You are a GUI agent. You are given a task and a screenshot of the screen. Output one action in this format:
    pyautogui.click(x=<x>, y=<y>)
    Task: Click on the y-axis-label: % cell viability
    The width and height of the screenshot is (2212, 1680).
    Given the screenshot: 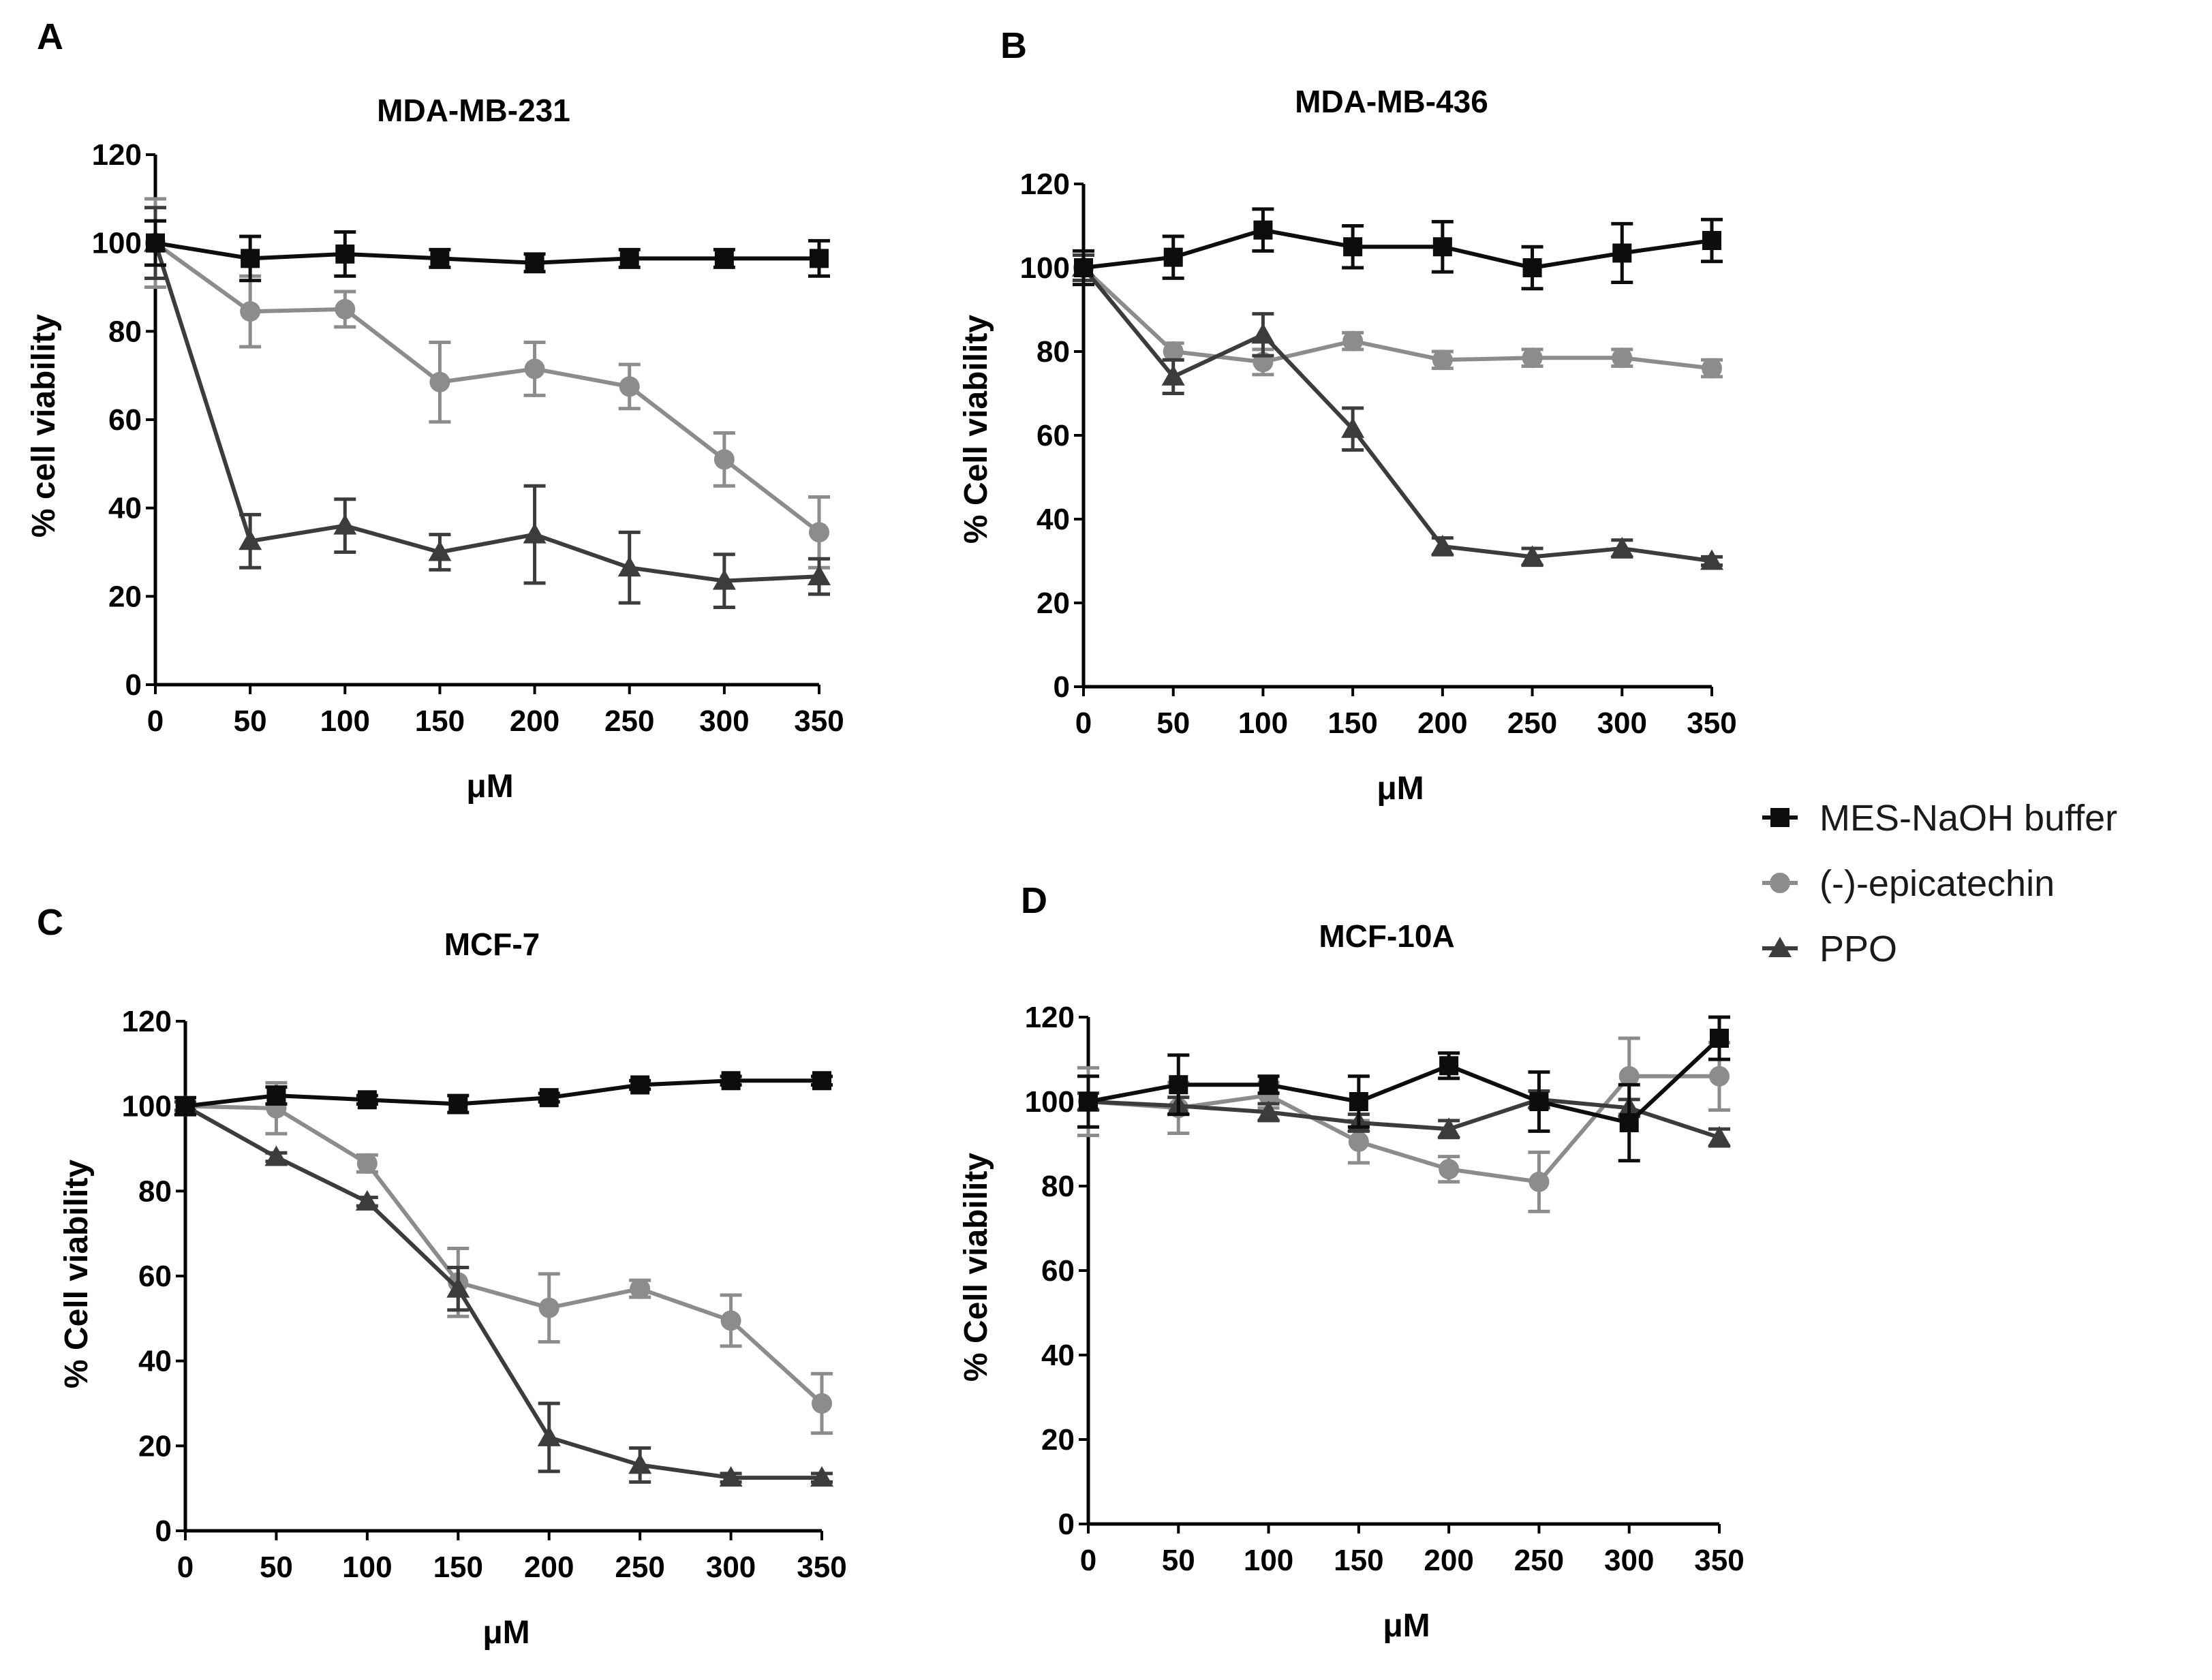 What is the action you would take?
    pyautogui.click(x=44, y=426)
    